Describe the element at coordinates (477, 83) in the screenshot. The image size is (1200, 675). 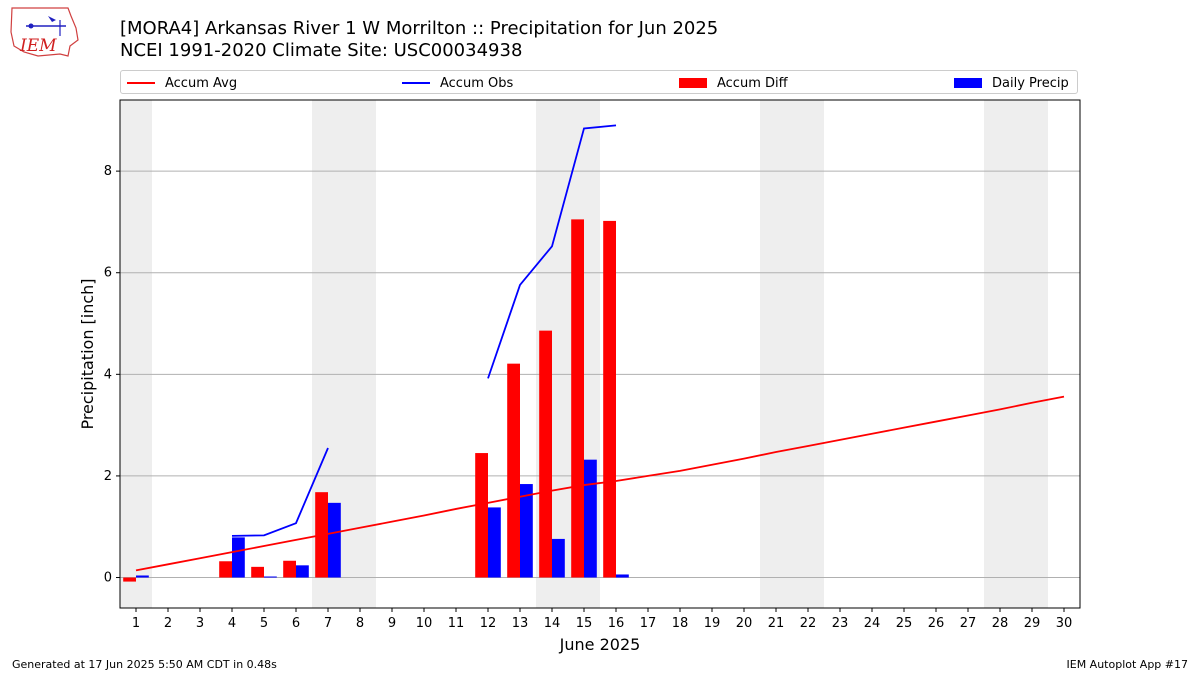
I see `legend-label-accum-obs: Accum Obs` at that location.